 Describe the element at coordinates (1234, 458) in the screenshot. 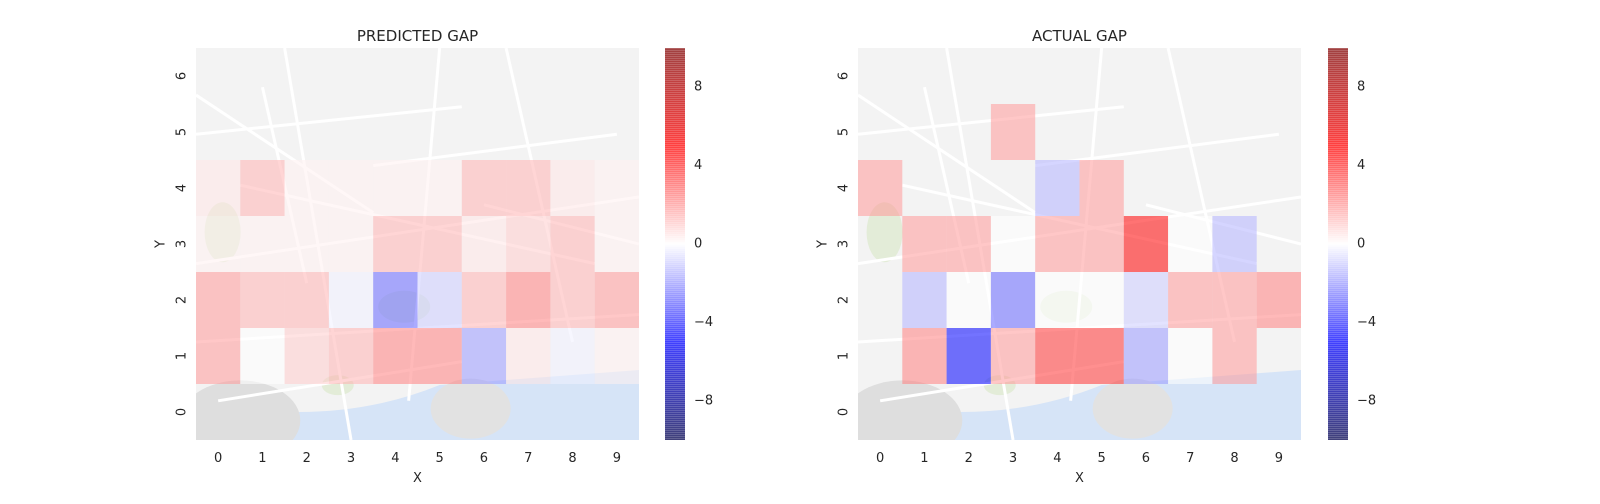

I see `x-tick-label: 8` at that location.